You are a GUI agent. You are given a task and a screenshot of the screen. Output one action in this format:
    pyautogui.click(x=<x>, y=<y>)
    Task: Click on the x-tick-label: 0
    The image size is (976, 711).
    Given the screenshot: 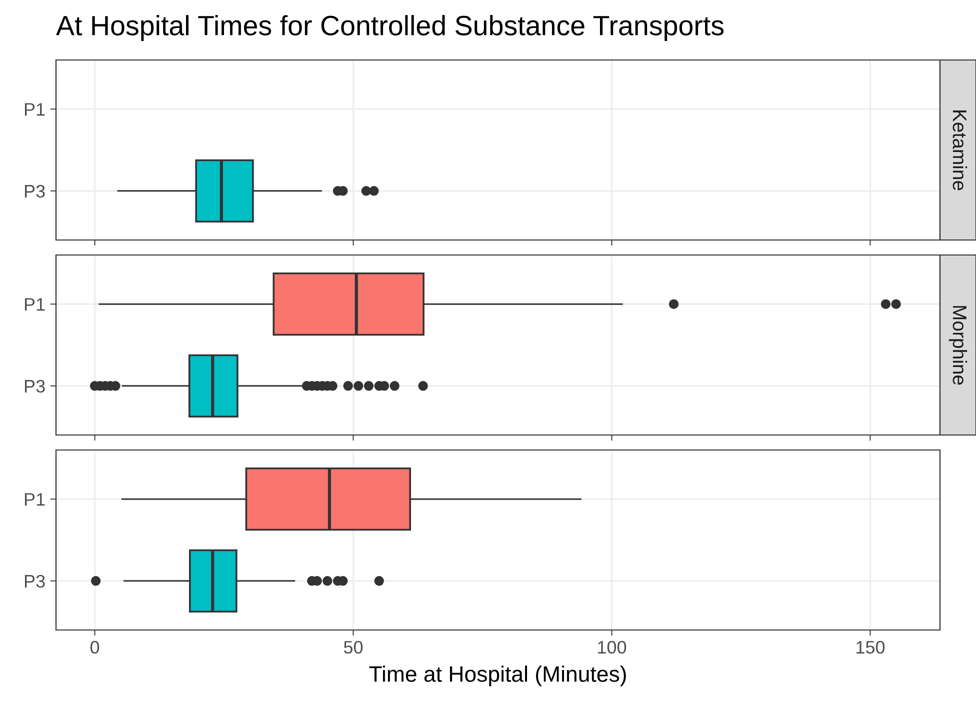 What is the action you would take?
    pyautogui.click(x=95, y=647)
    